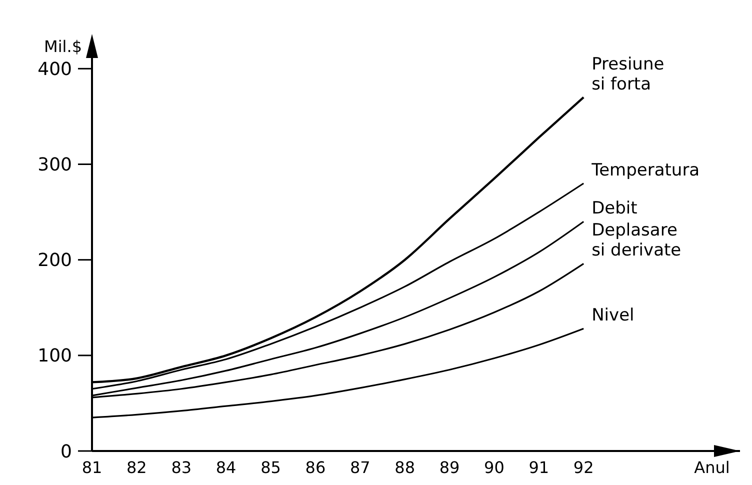 This screenshot has height=485, width=752. I want to click on series-label: Deplasare si derivate, so click(637, 240).